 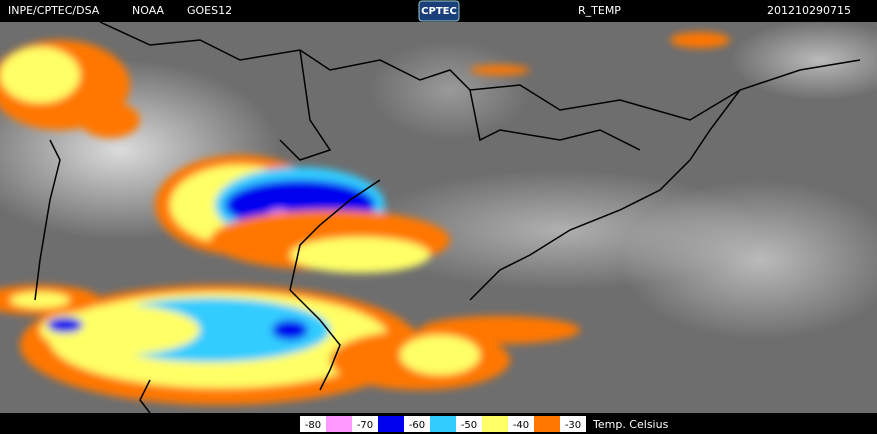 I want to click on legend: -80 -70 -60 -50 -40 -30 Temp. Celsius, so click(x=484, y=424).